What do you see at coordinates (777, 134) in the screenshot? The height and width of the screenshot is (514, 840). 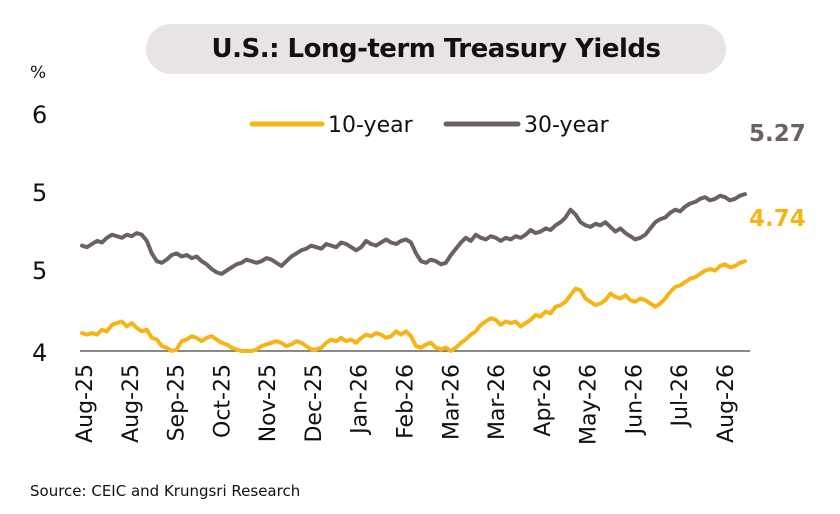 I see `end-label-30-year: 5.27` at bounding box center [777, 134].